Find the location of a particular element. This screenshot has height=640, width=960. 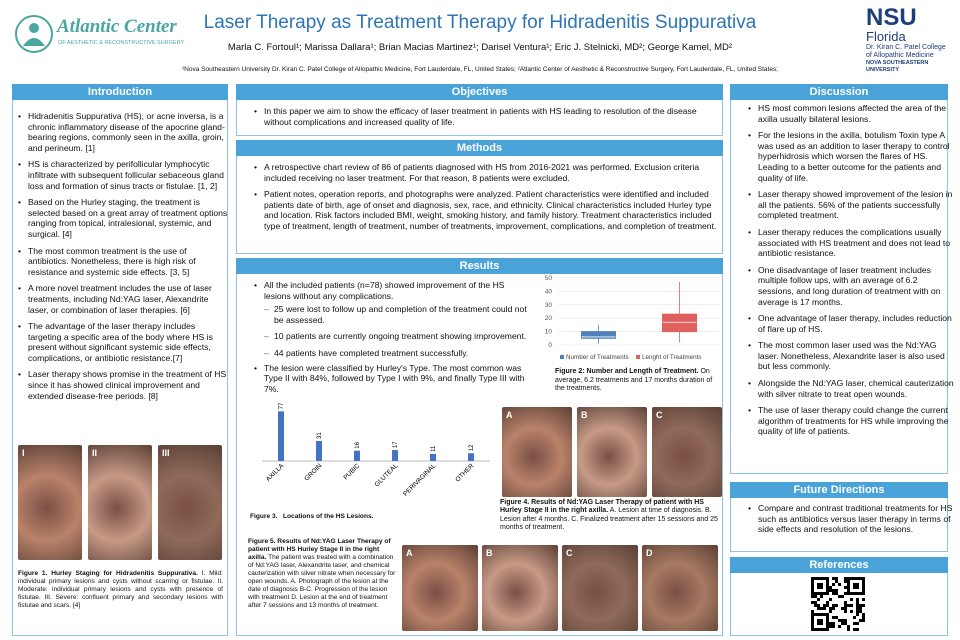

section-heading: References is located at coordinates (839, 565).